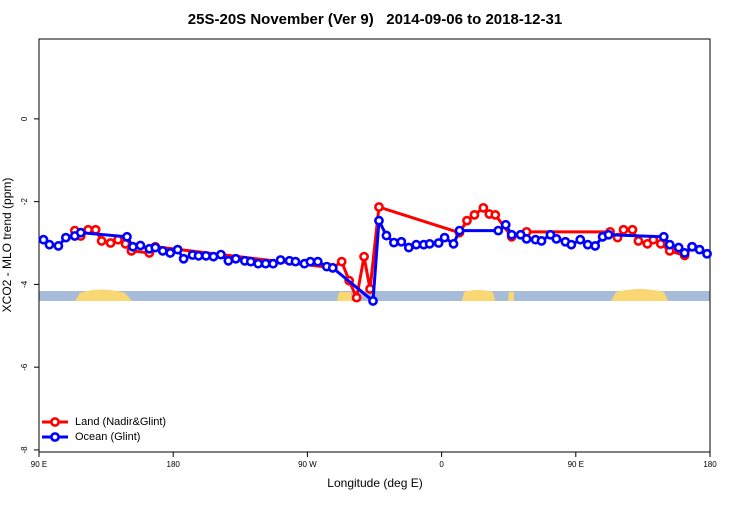 Image resolution: width=750 pixels, height=505 pixels. Describe the element at coordinates (120, 422) in the screenshot. I see `legend-label: Land (Nadir&Glint)` at that location.